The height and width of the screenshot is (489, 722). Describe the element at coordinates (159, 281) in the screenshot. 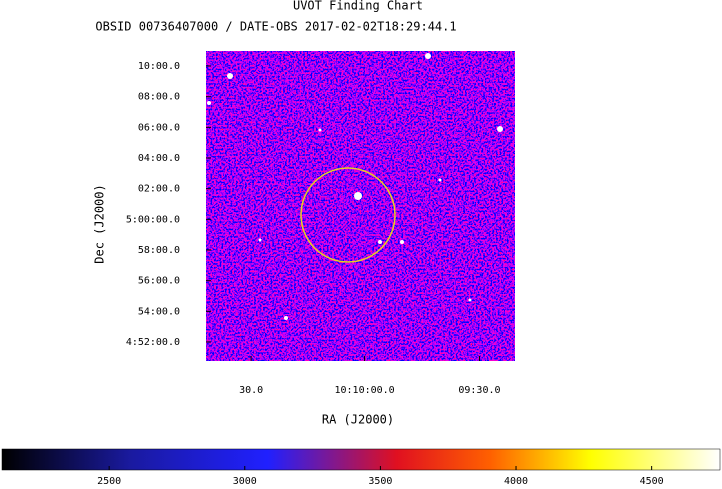

I see `y-tick-label: 56:00.0` at that location.